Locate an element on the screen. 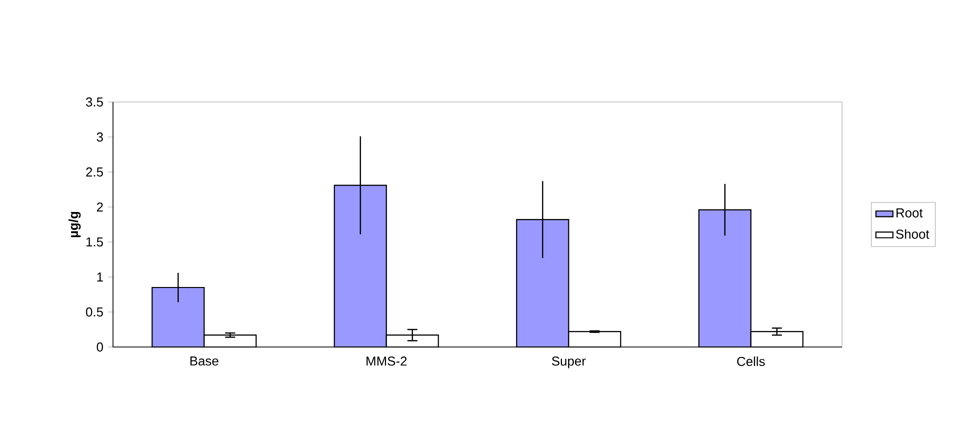  x-tick-label: Base is located at coordinates (204, 361).